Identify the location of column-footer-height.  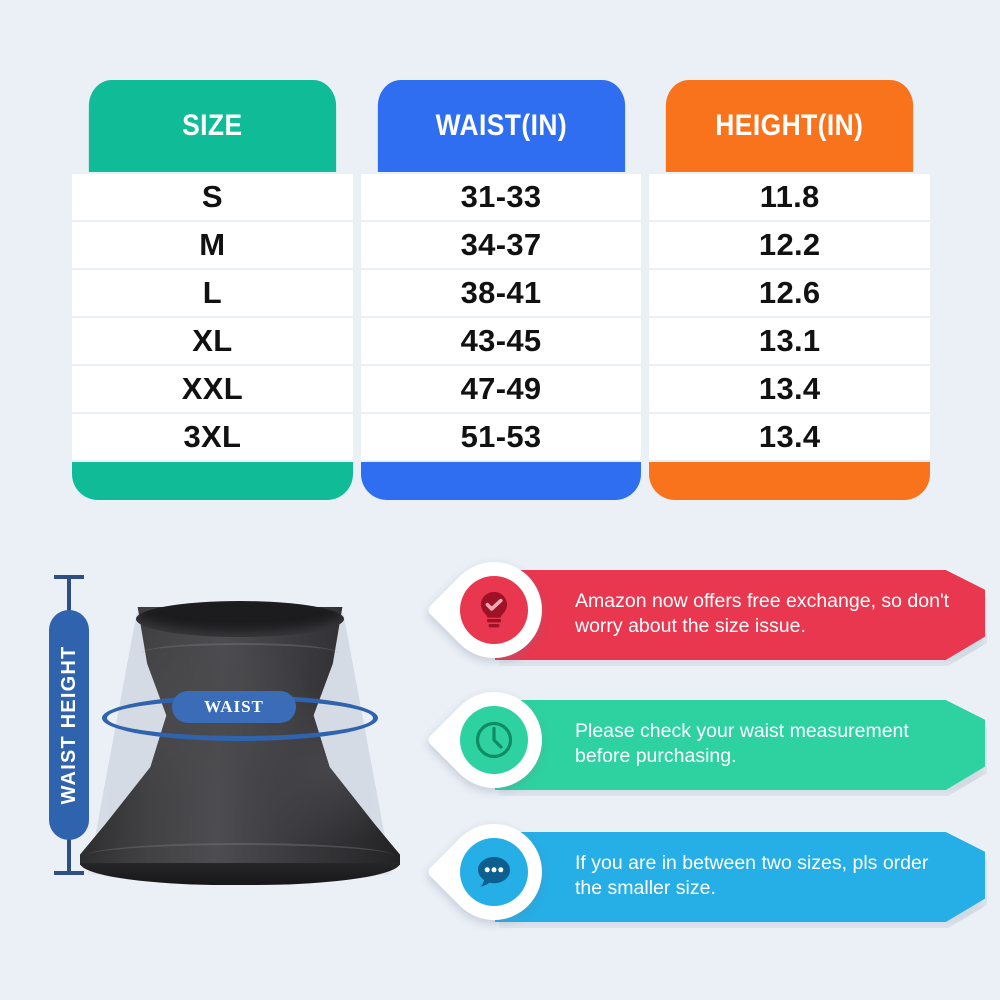
(790, 481).